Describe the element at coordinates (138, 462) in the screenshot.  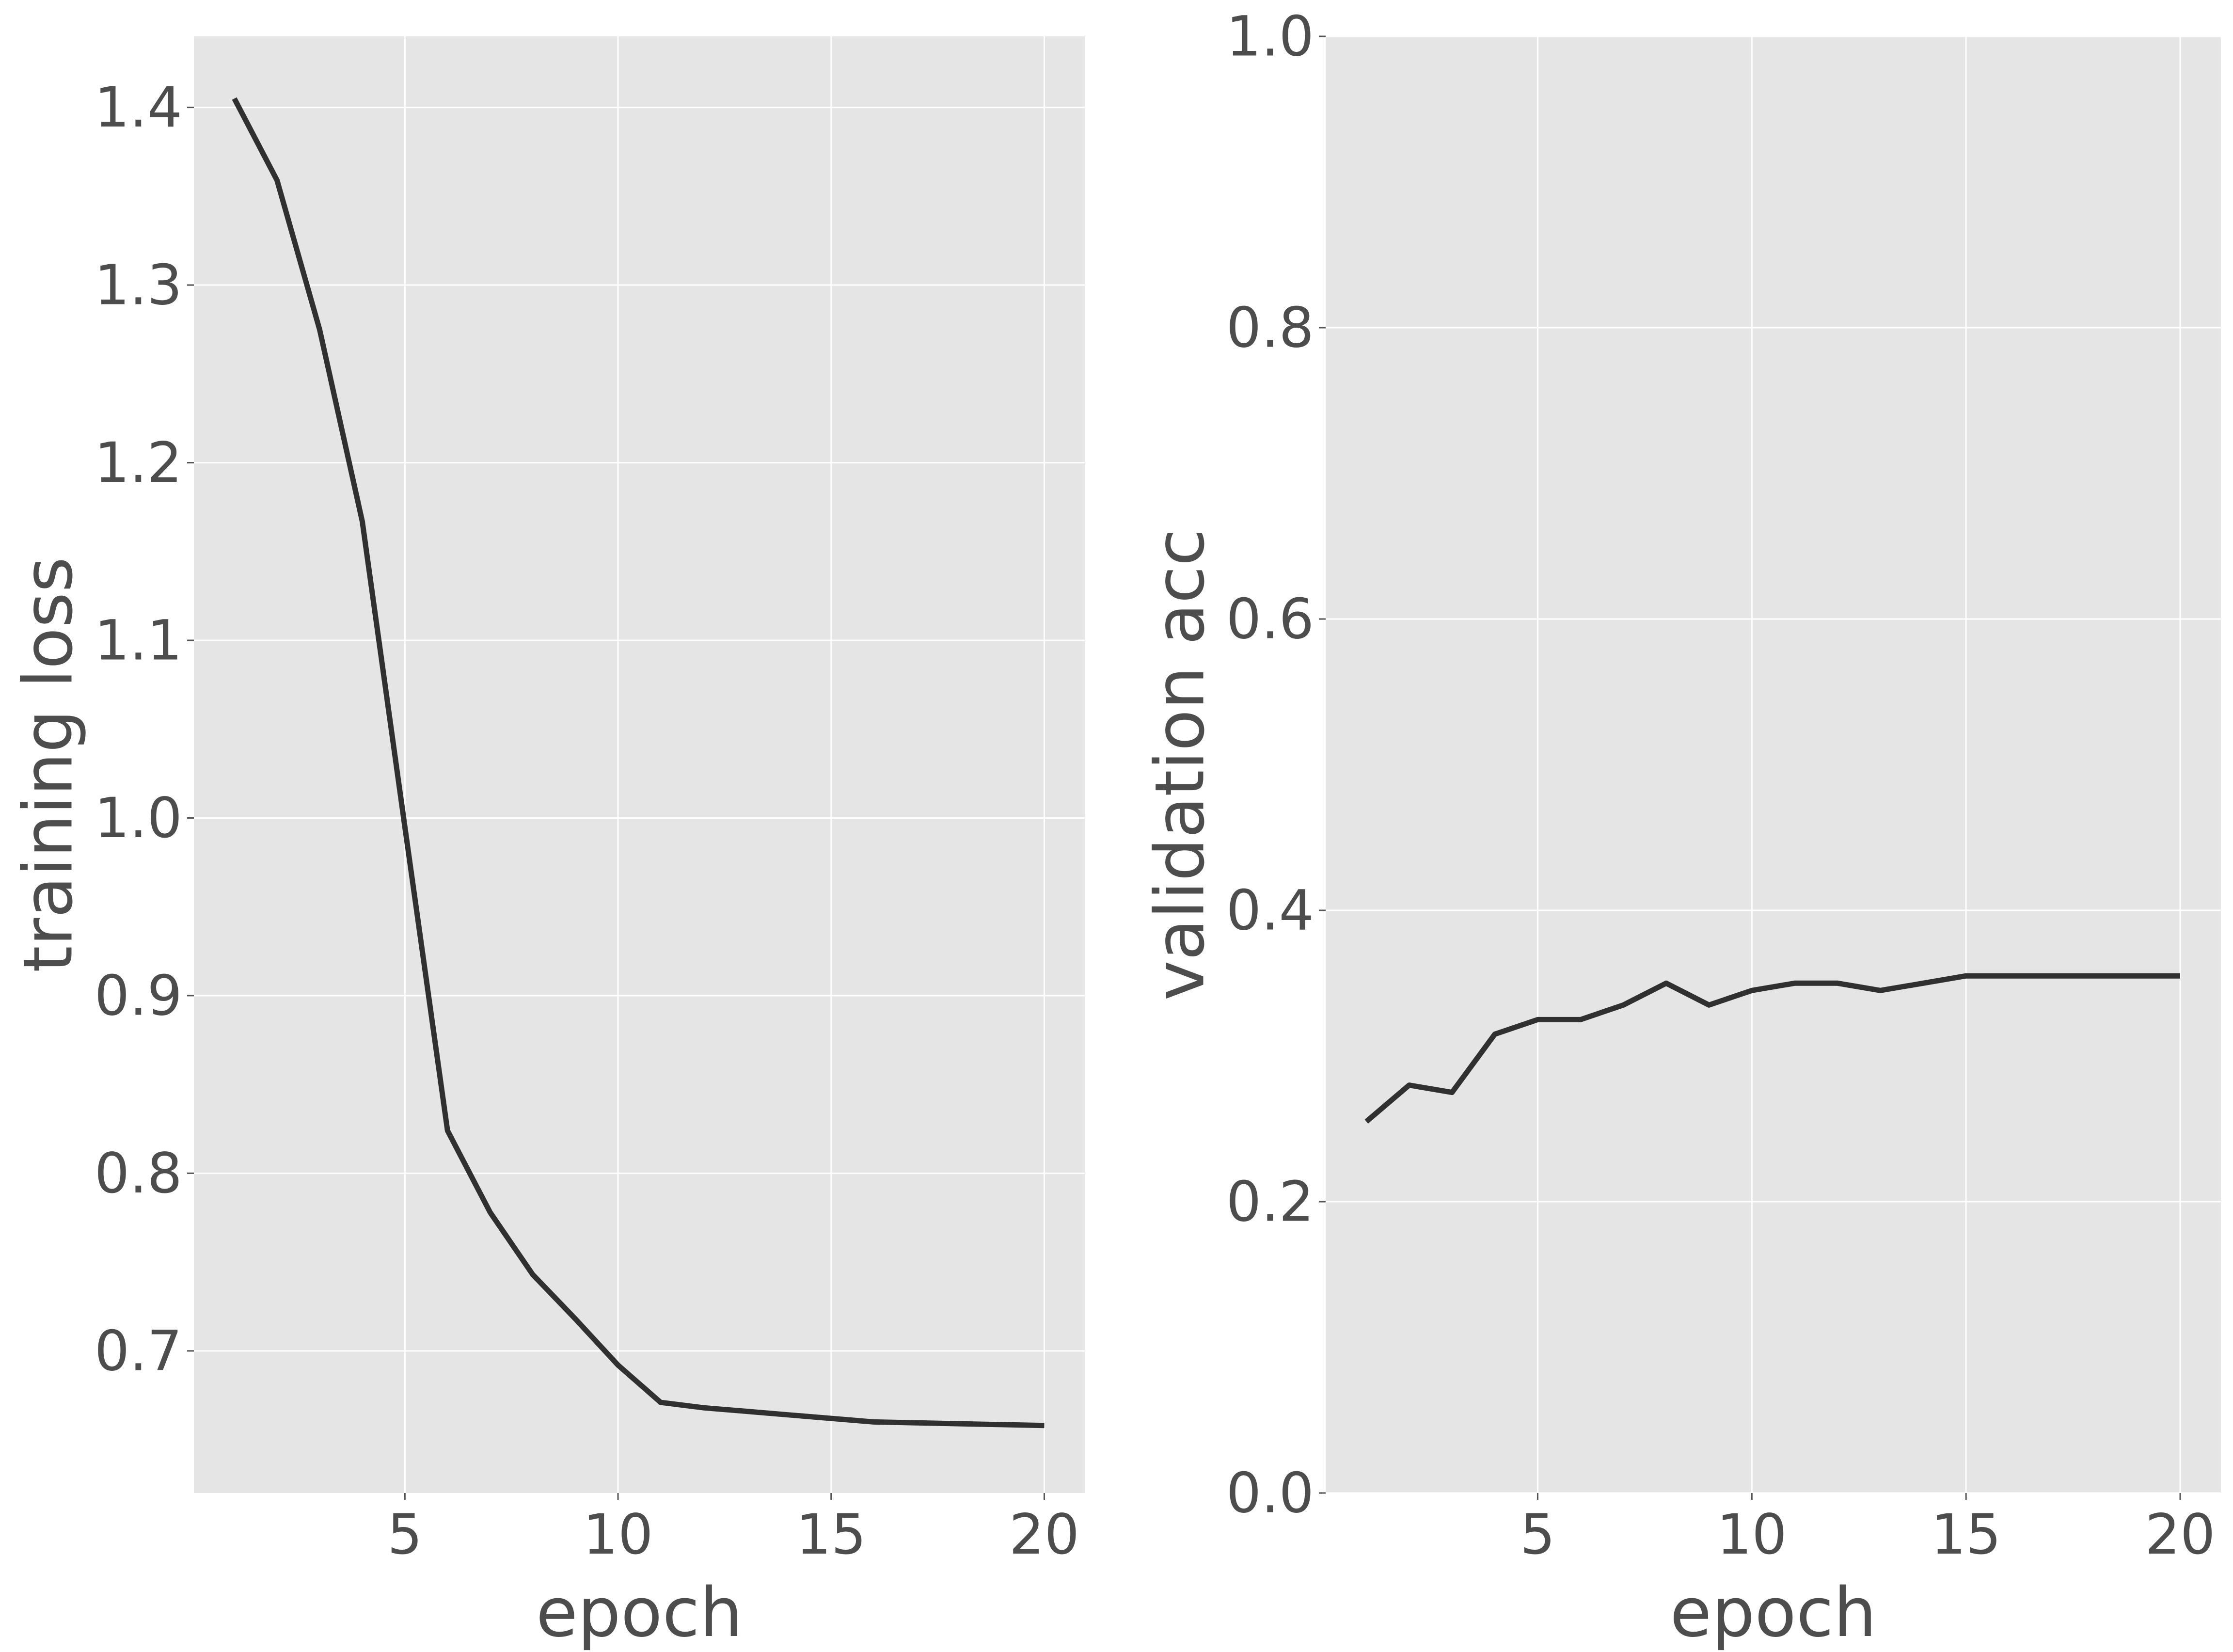
I see `y-tick-label: 1.2` at that location.